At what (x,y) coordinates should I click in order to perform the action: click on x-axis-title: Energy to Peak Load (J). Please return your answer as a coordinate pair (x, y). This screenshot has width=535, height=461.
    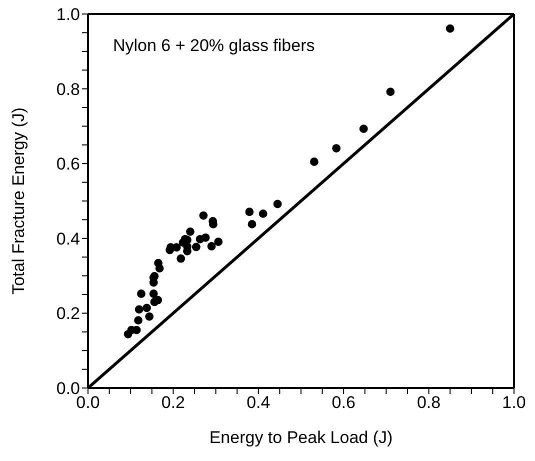
    Looking at the image, I should click on (301, 437).